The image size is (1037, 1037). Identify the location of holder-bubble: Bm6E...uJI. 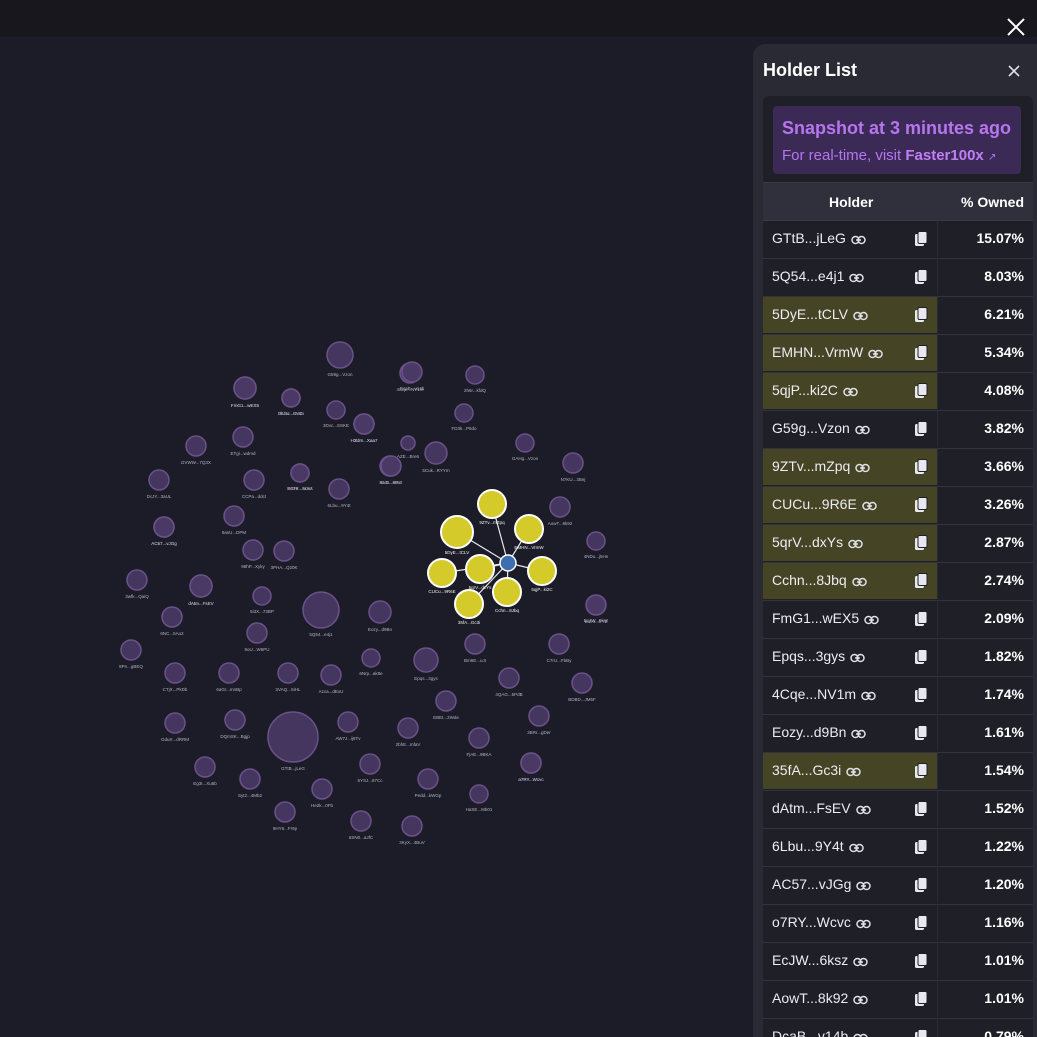
(475, 648).